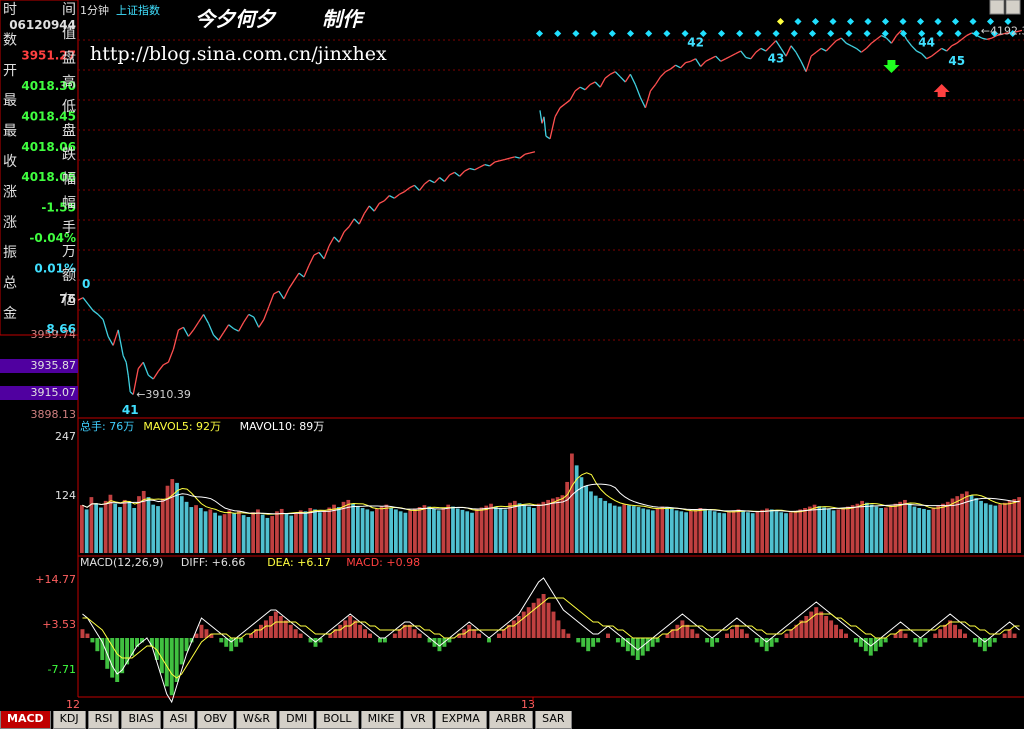 The height and width of the screenshot is (729, 1024). I want to click on toolbar-icon-settings, so click(1013, 7).